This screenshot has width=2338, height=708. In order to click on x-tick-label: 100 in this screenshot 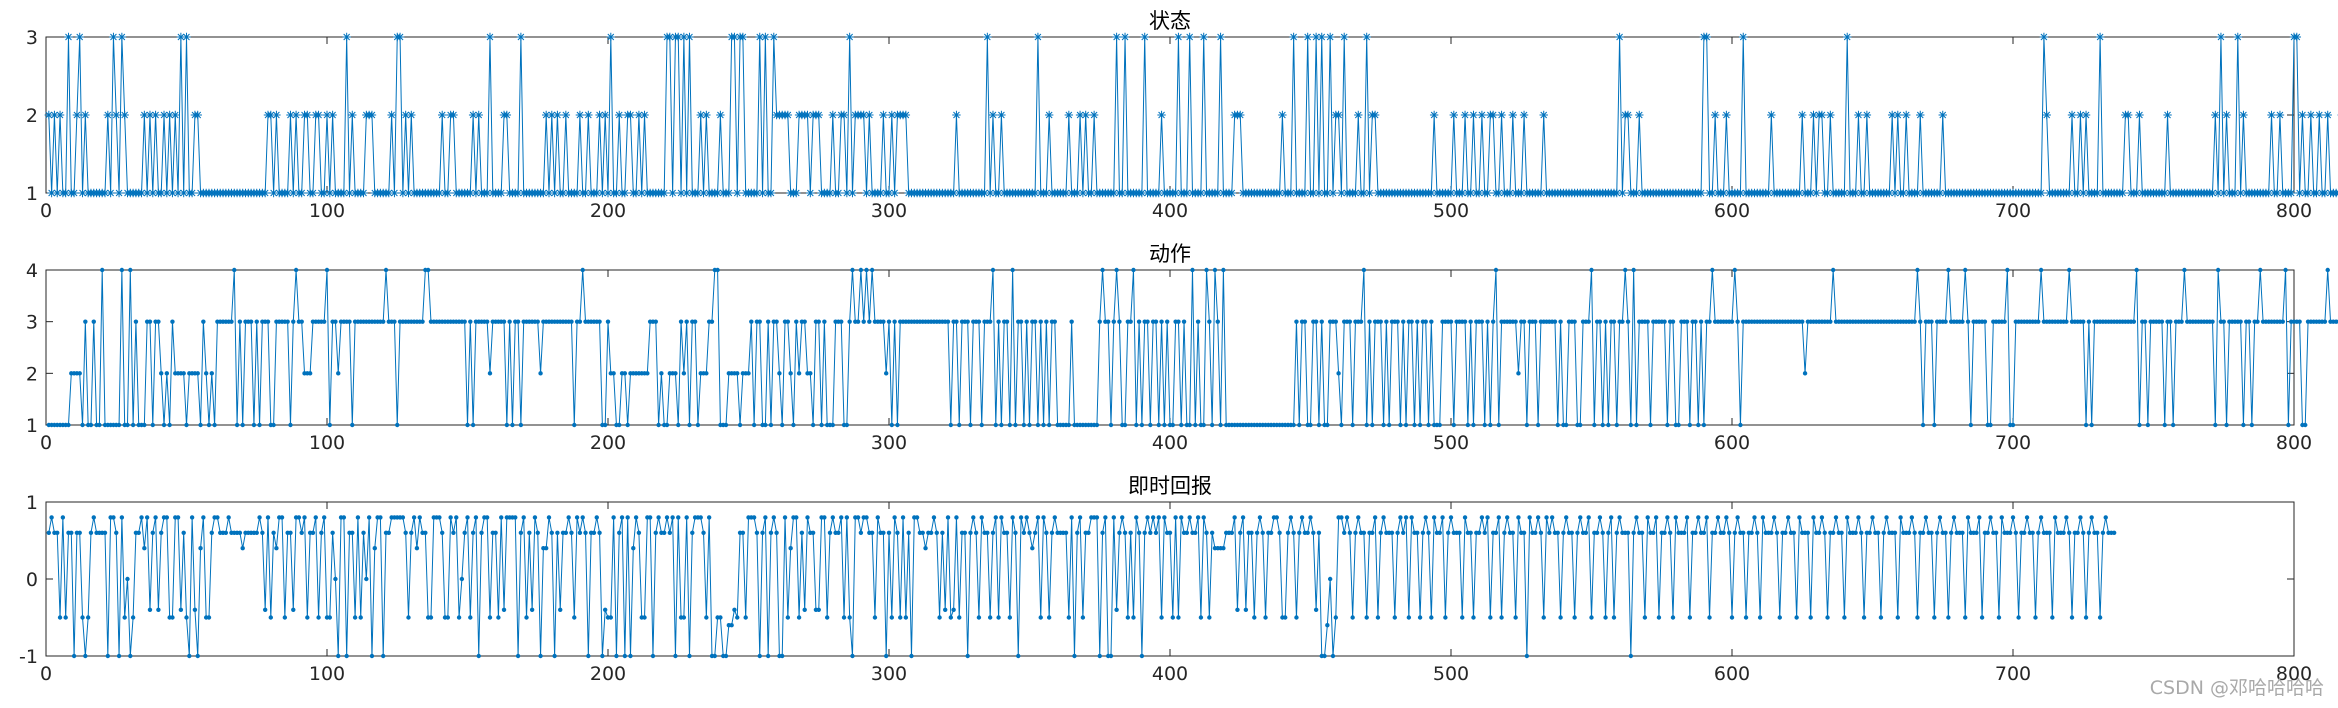, I will do `click(327, 674)`.